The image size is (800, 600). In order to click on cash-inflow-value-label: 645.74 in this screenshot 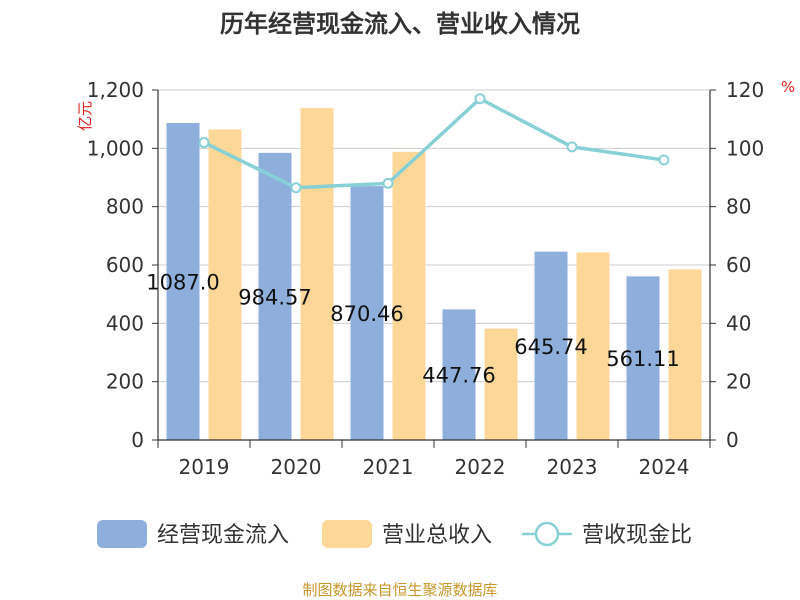, I will do `click(550, 347)`.